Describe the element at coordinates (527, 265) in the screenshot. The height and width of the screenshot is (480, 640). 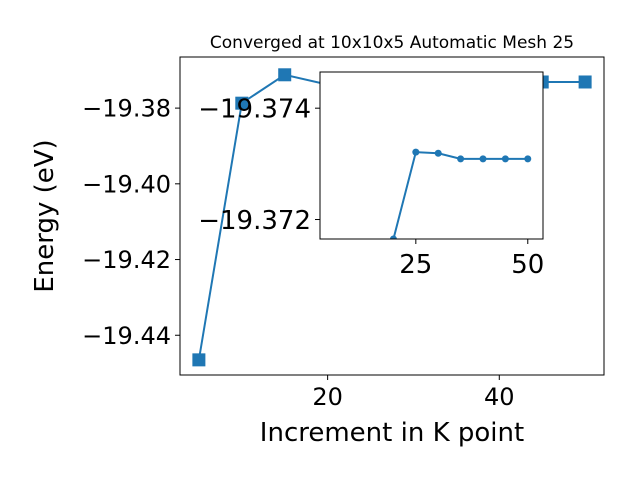
I see `inset-x-tick-label: 50` at that location.